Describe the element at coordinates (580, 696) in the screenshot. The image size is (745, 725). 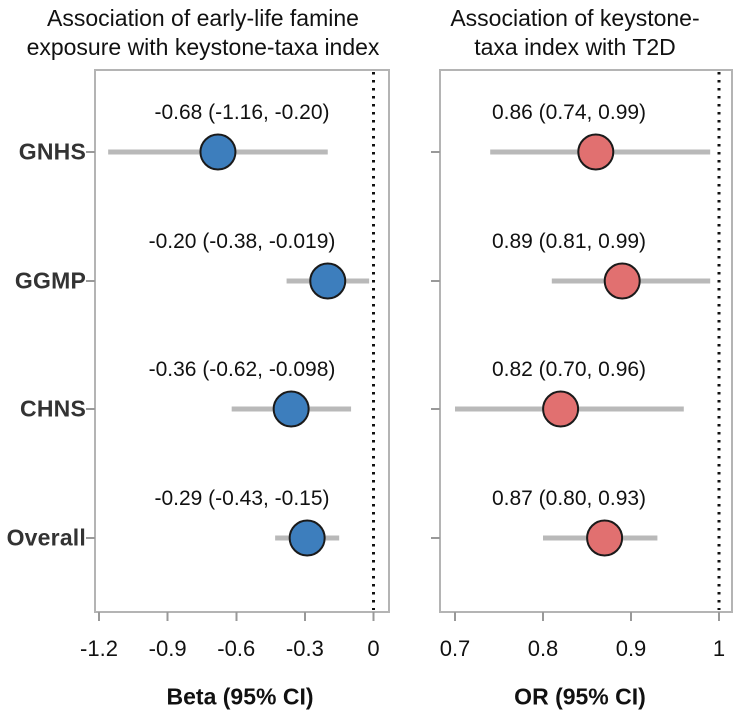
I see `right-x-axis-title: OR (95% CI)` at that location.